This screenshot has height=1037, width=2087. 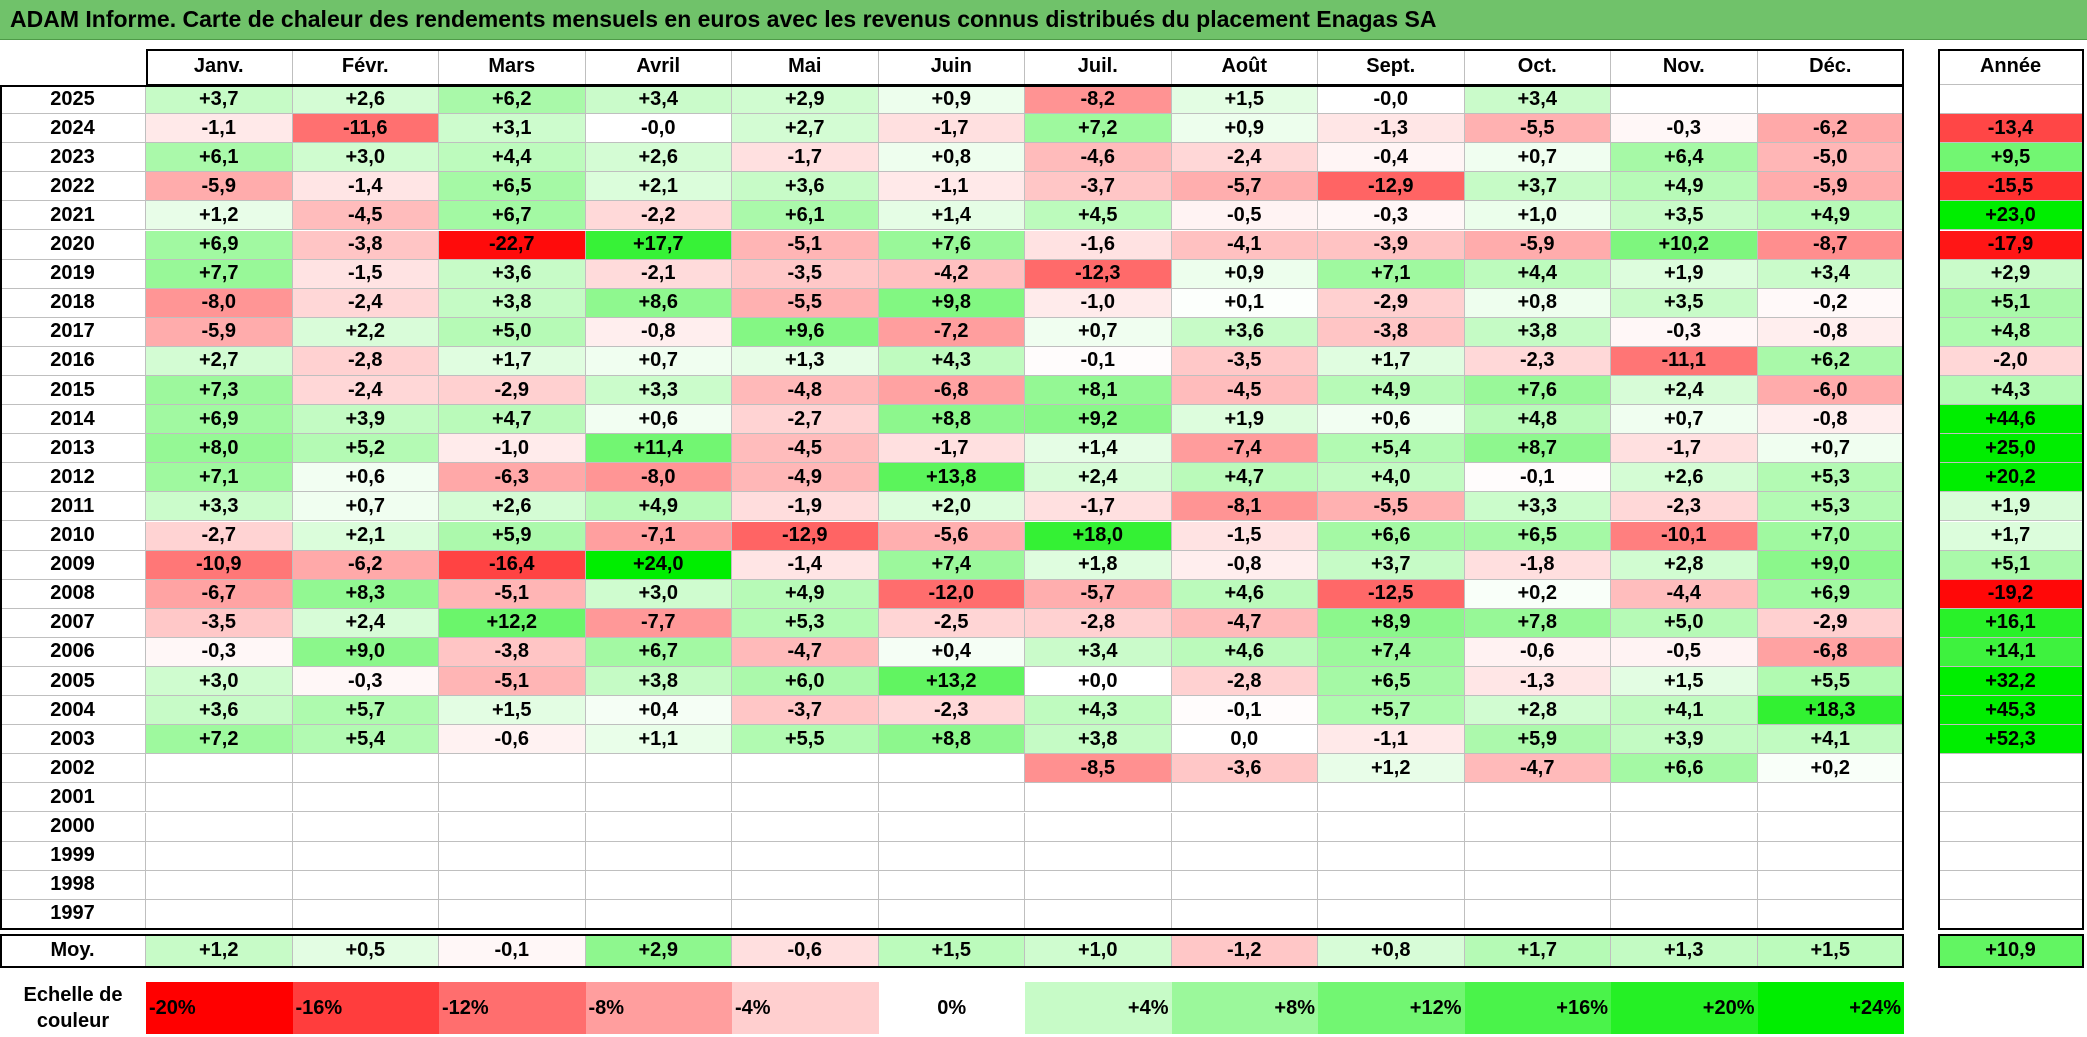 What do you see at coordinates (1684, 187) in the screenshot?
I see `heatmap-cell: +4,9` at bounding box center [1684, 187].